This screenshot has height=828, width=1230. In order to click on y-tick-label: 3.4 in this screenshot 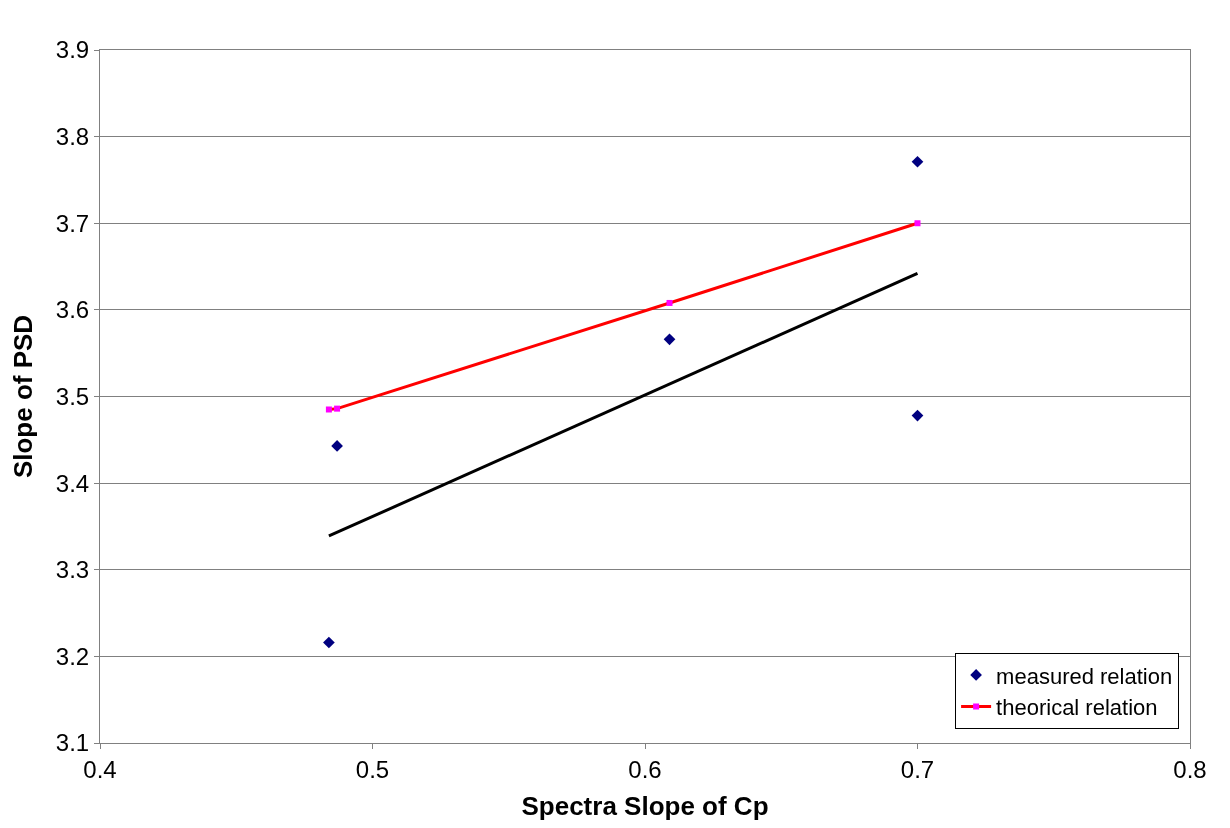, I will do `click(72, 483)`.